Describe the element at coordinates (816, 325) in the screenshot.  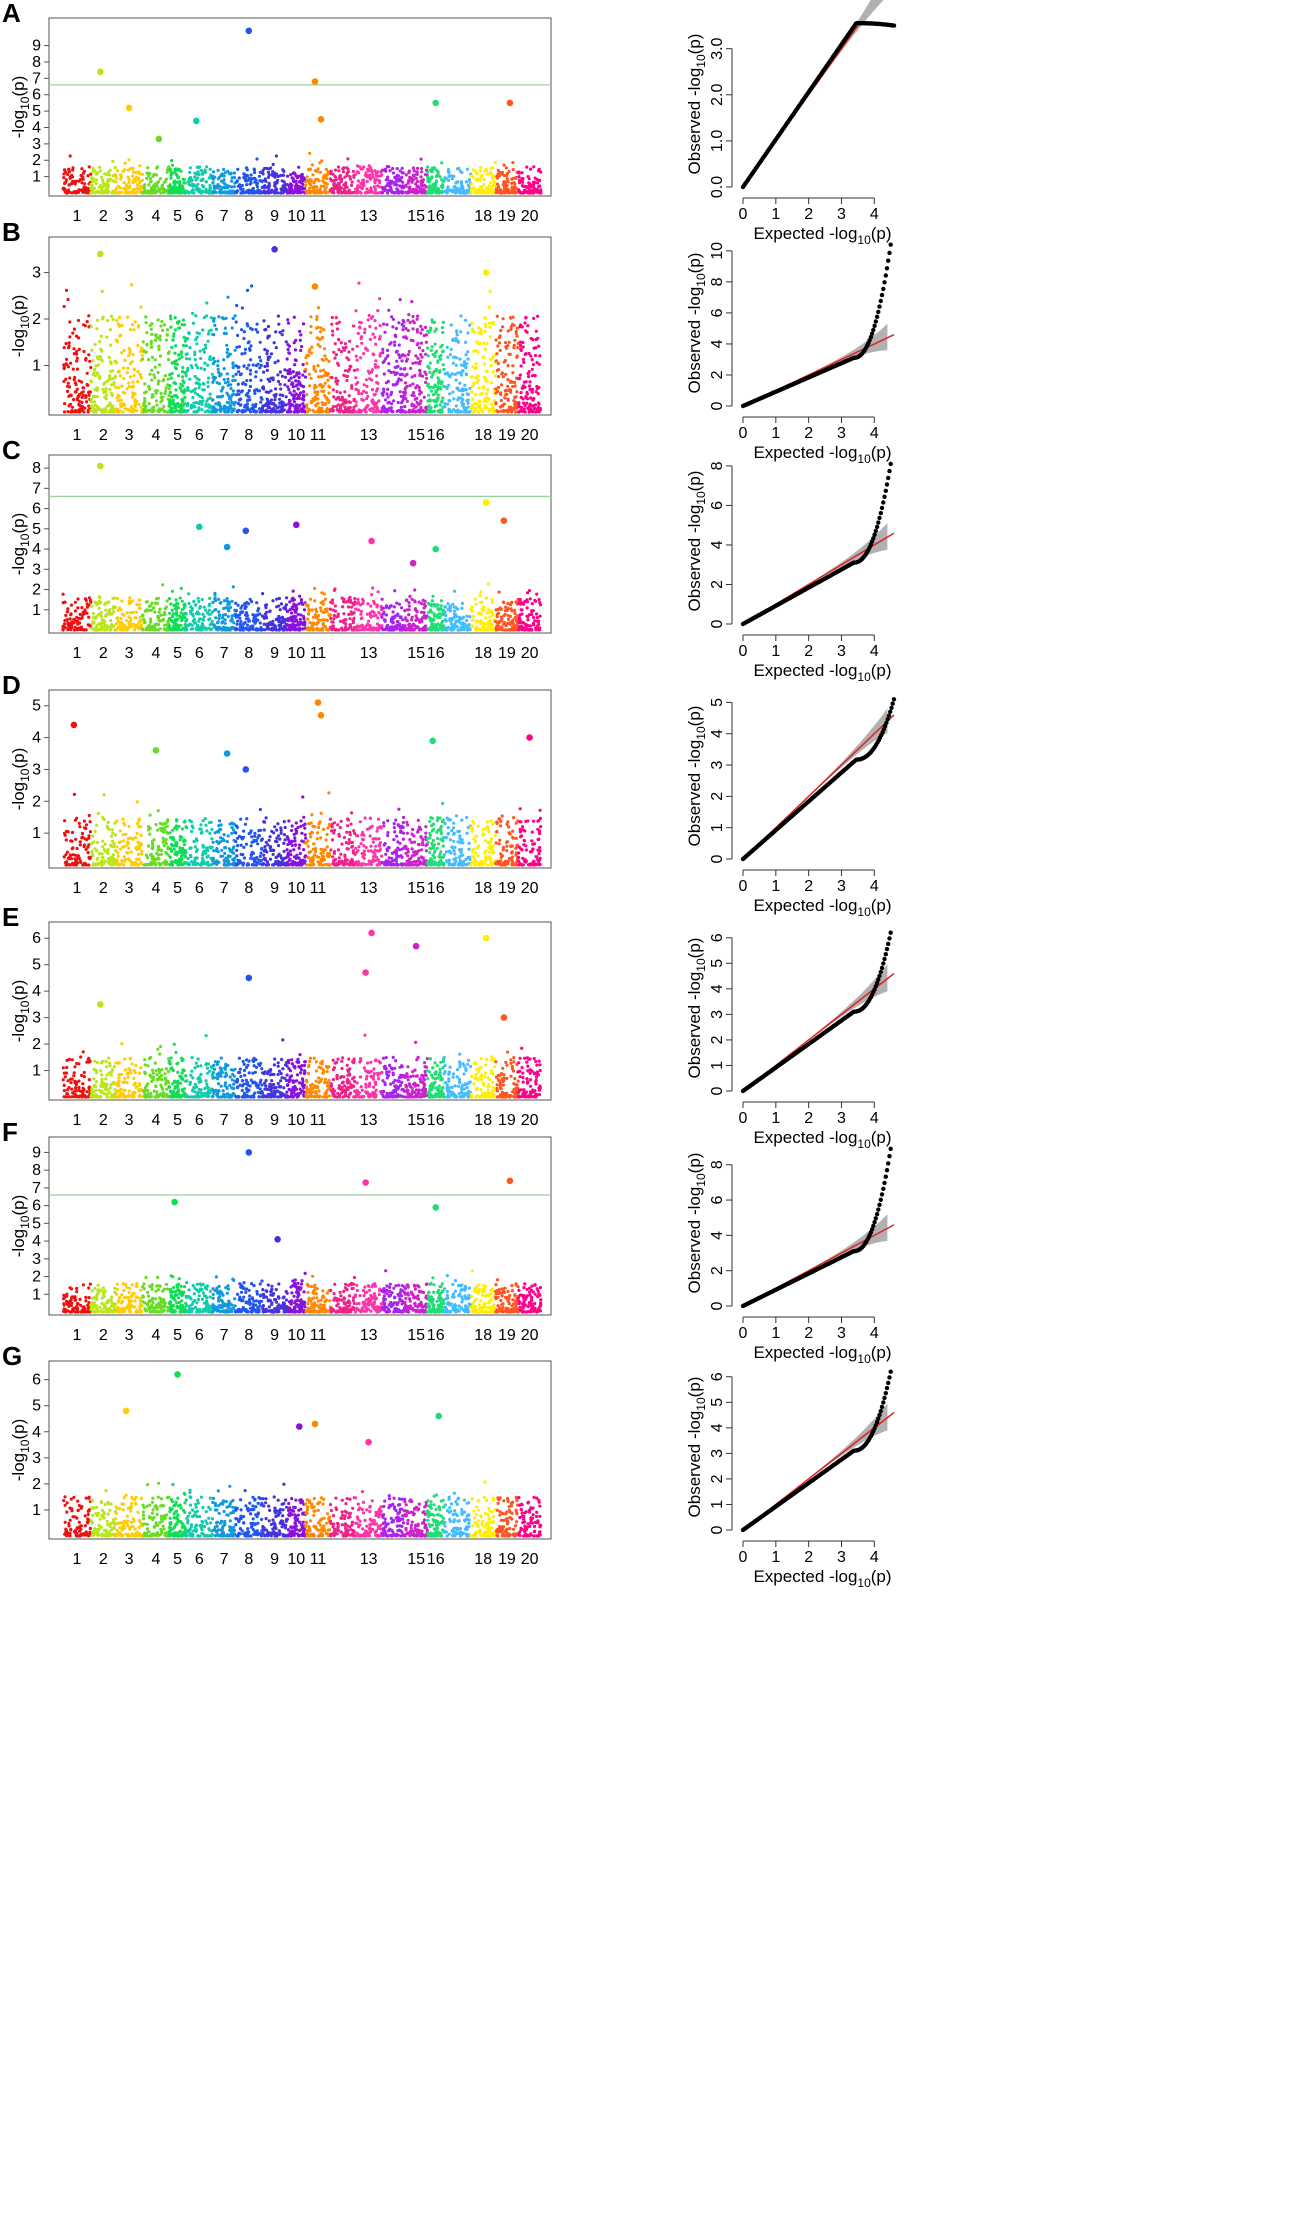
I see `qq-observed-points` at that location.